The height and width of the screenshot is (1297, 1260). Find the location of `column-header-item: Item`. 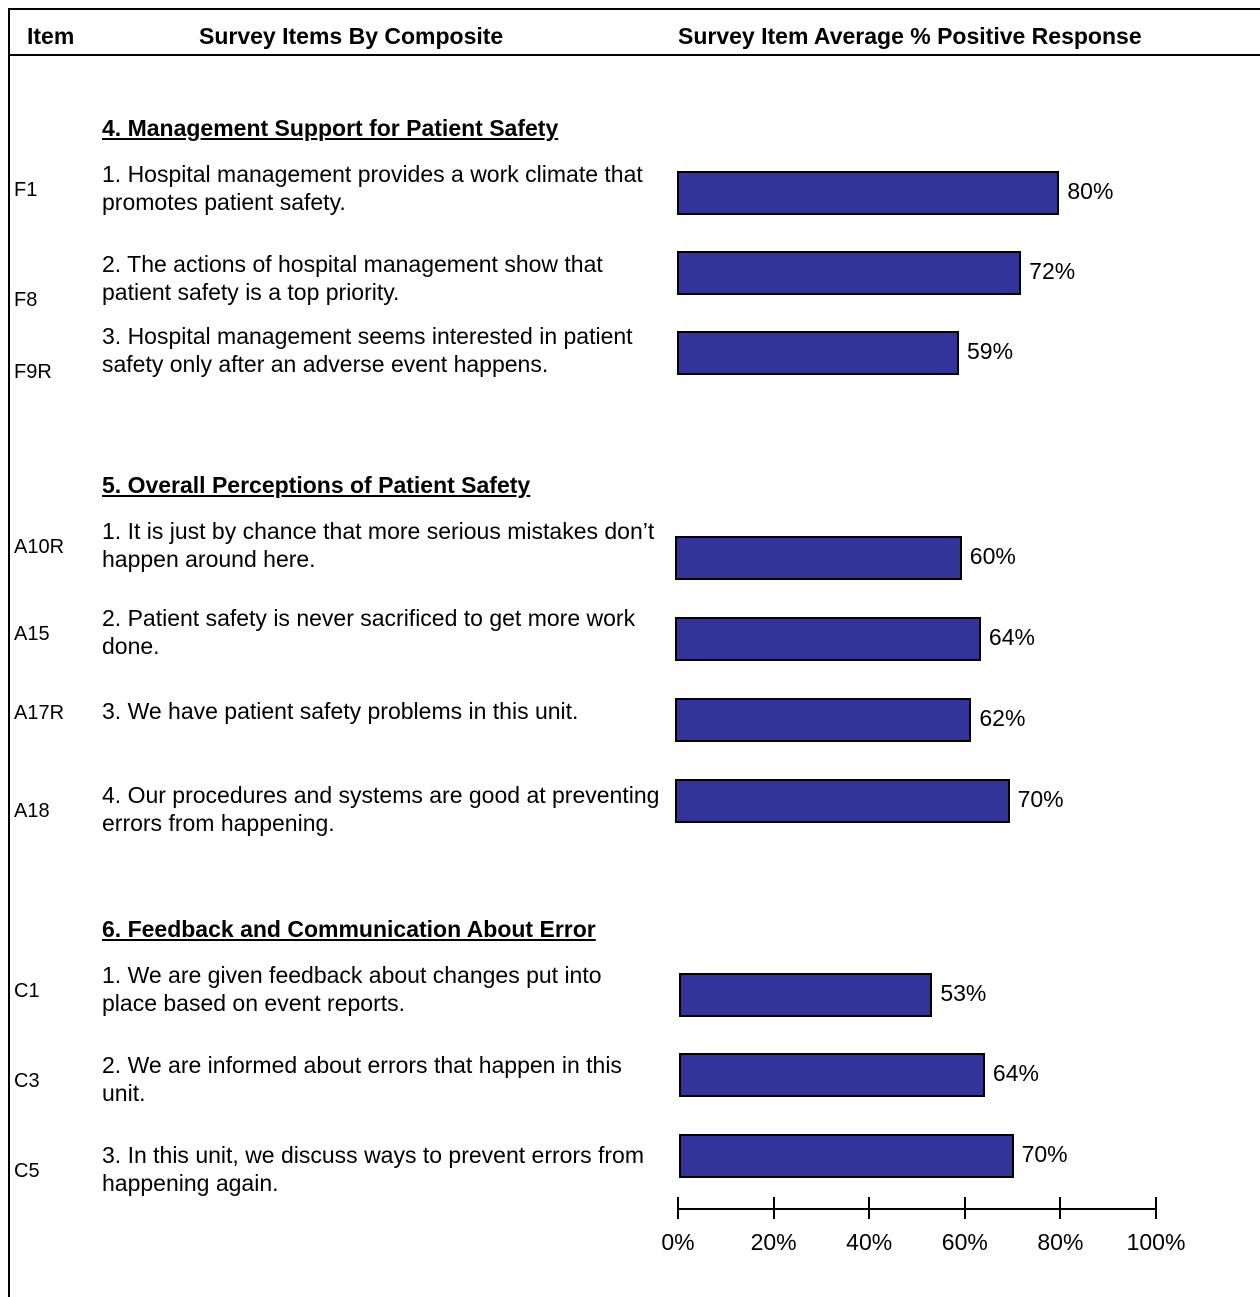

column-header-item: Item is located at coordinates (51, 36).